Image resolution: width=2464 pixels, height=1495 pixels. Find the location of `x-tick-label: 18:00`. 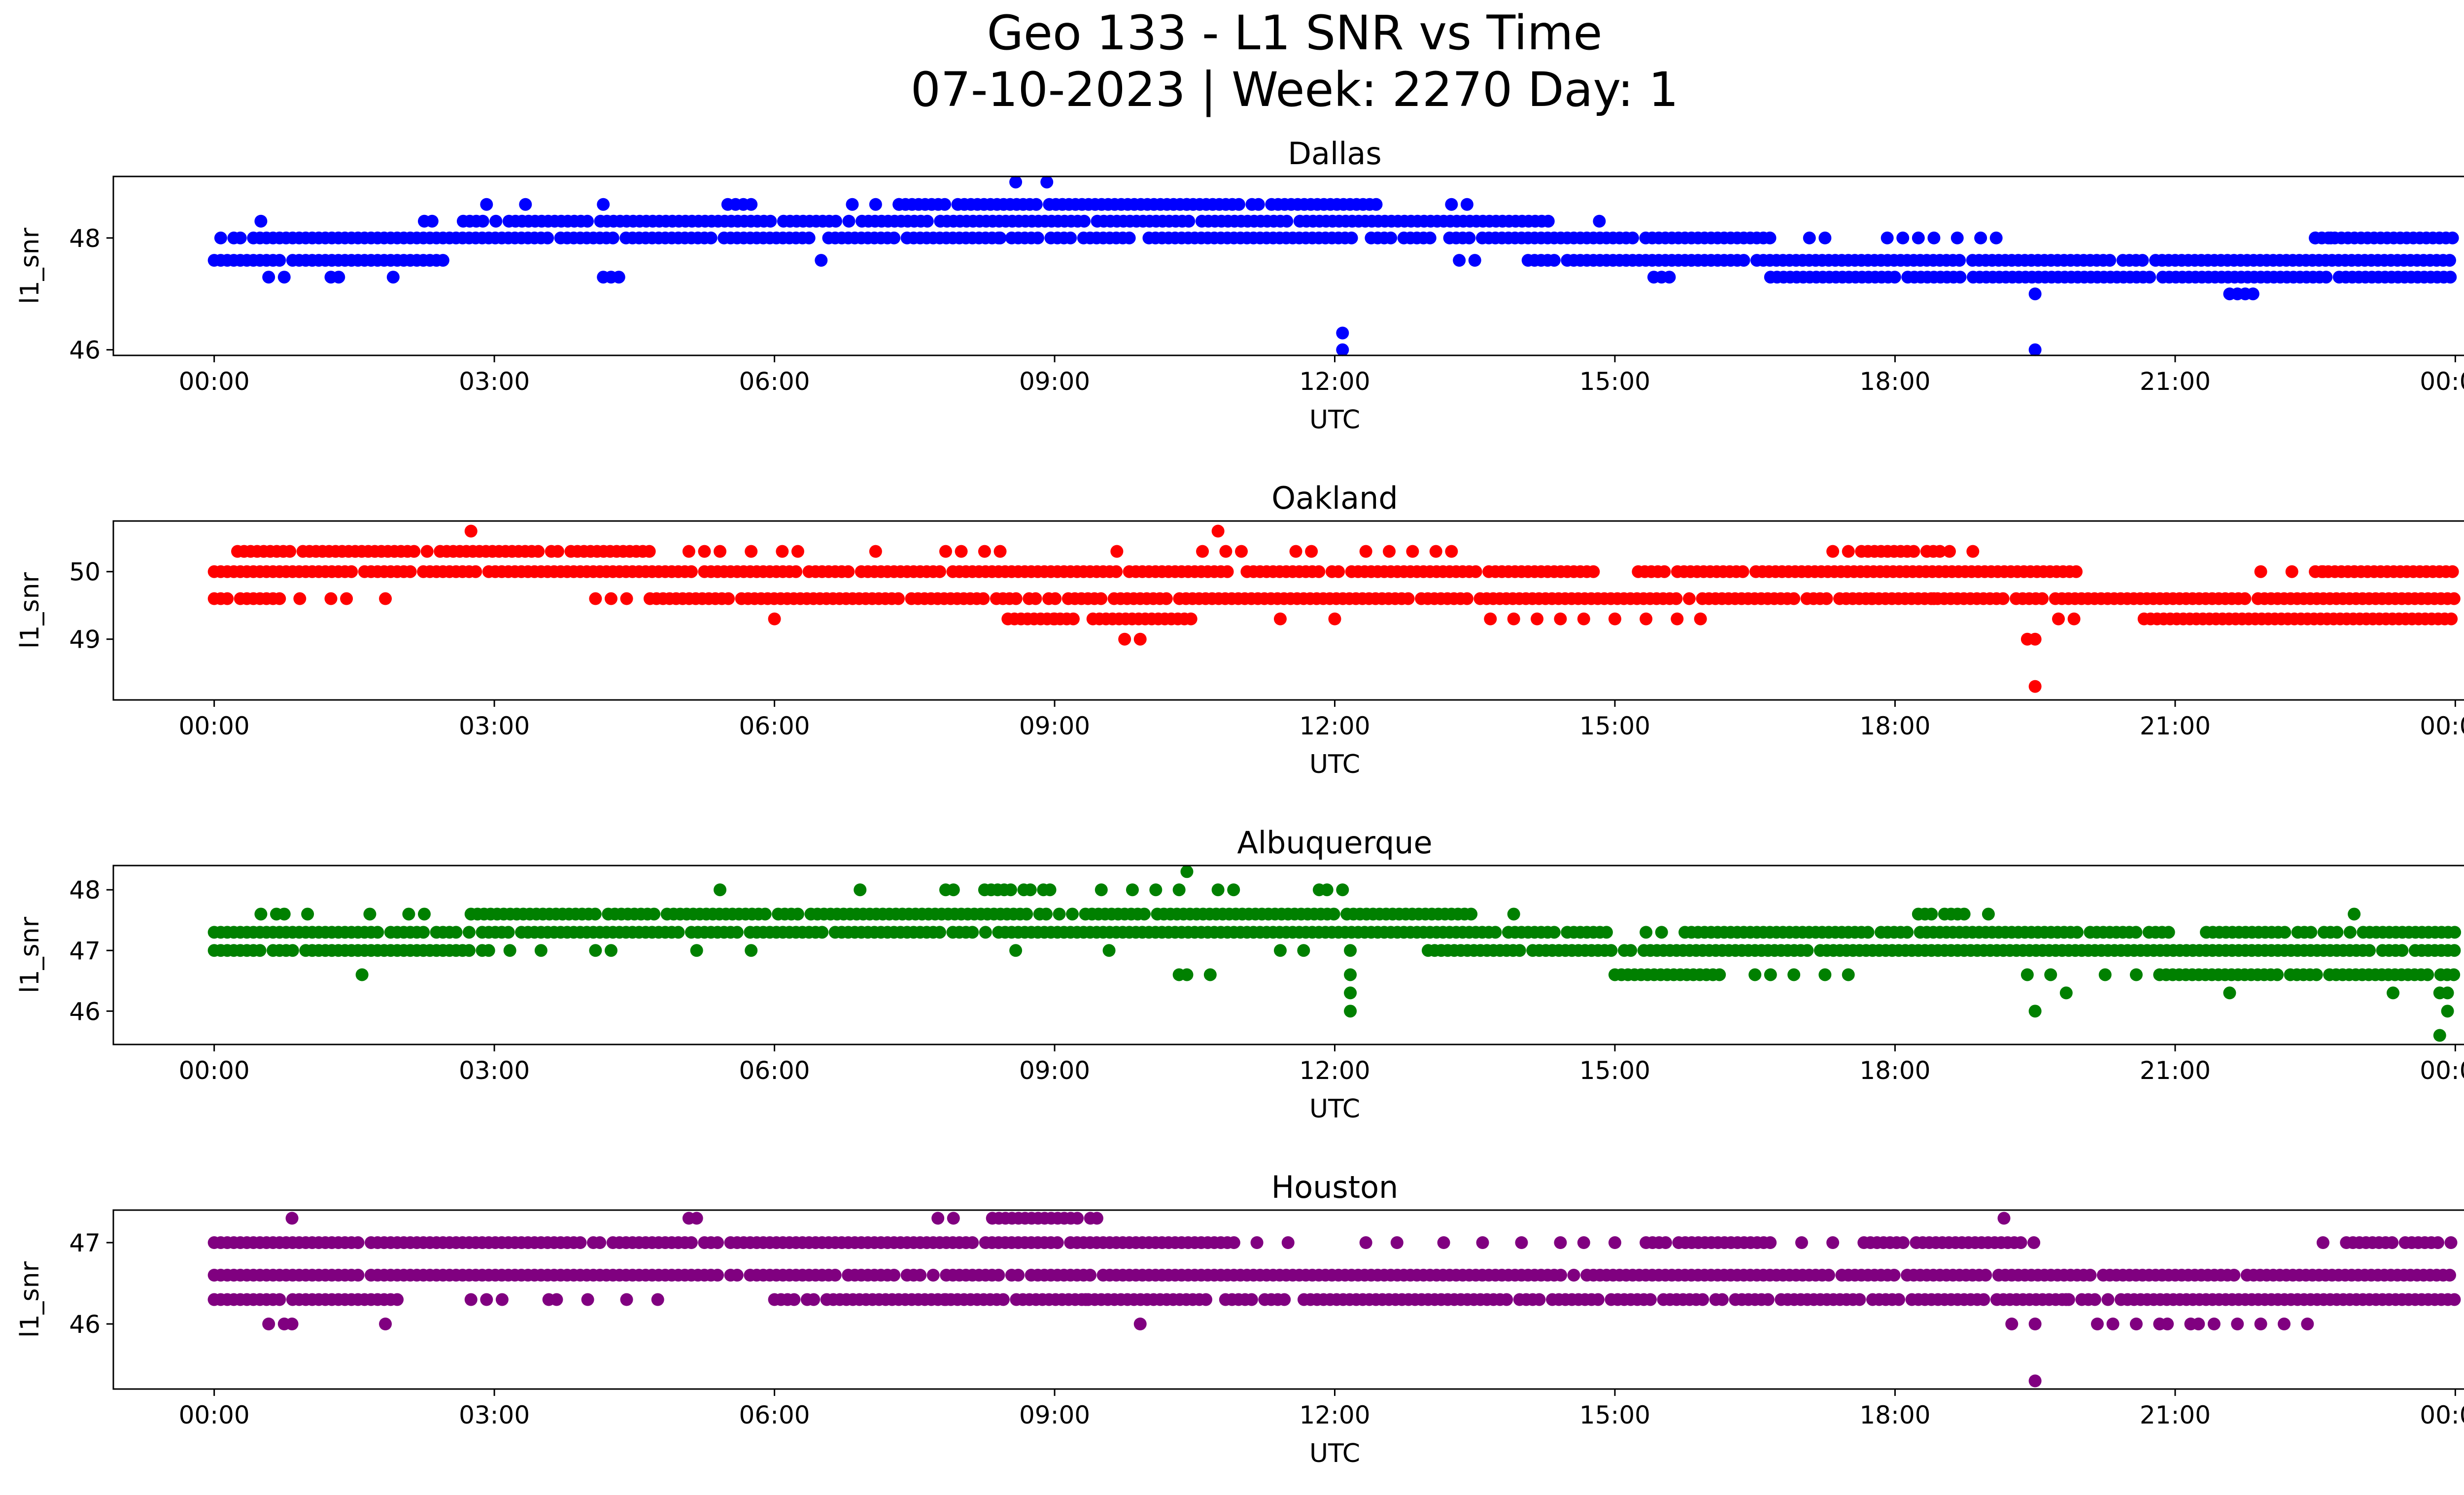

x-tick-label: 18:00 is located at coordinates (1894, 726).